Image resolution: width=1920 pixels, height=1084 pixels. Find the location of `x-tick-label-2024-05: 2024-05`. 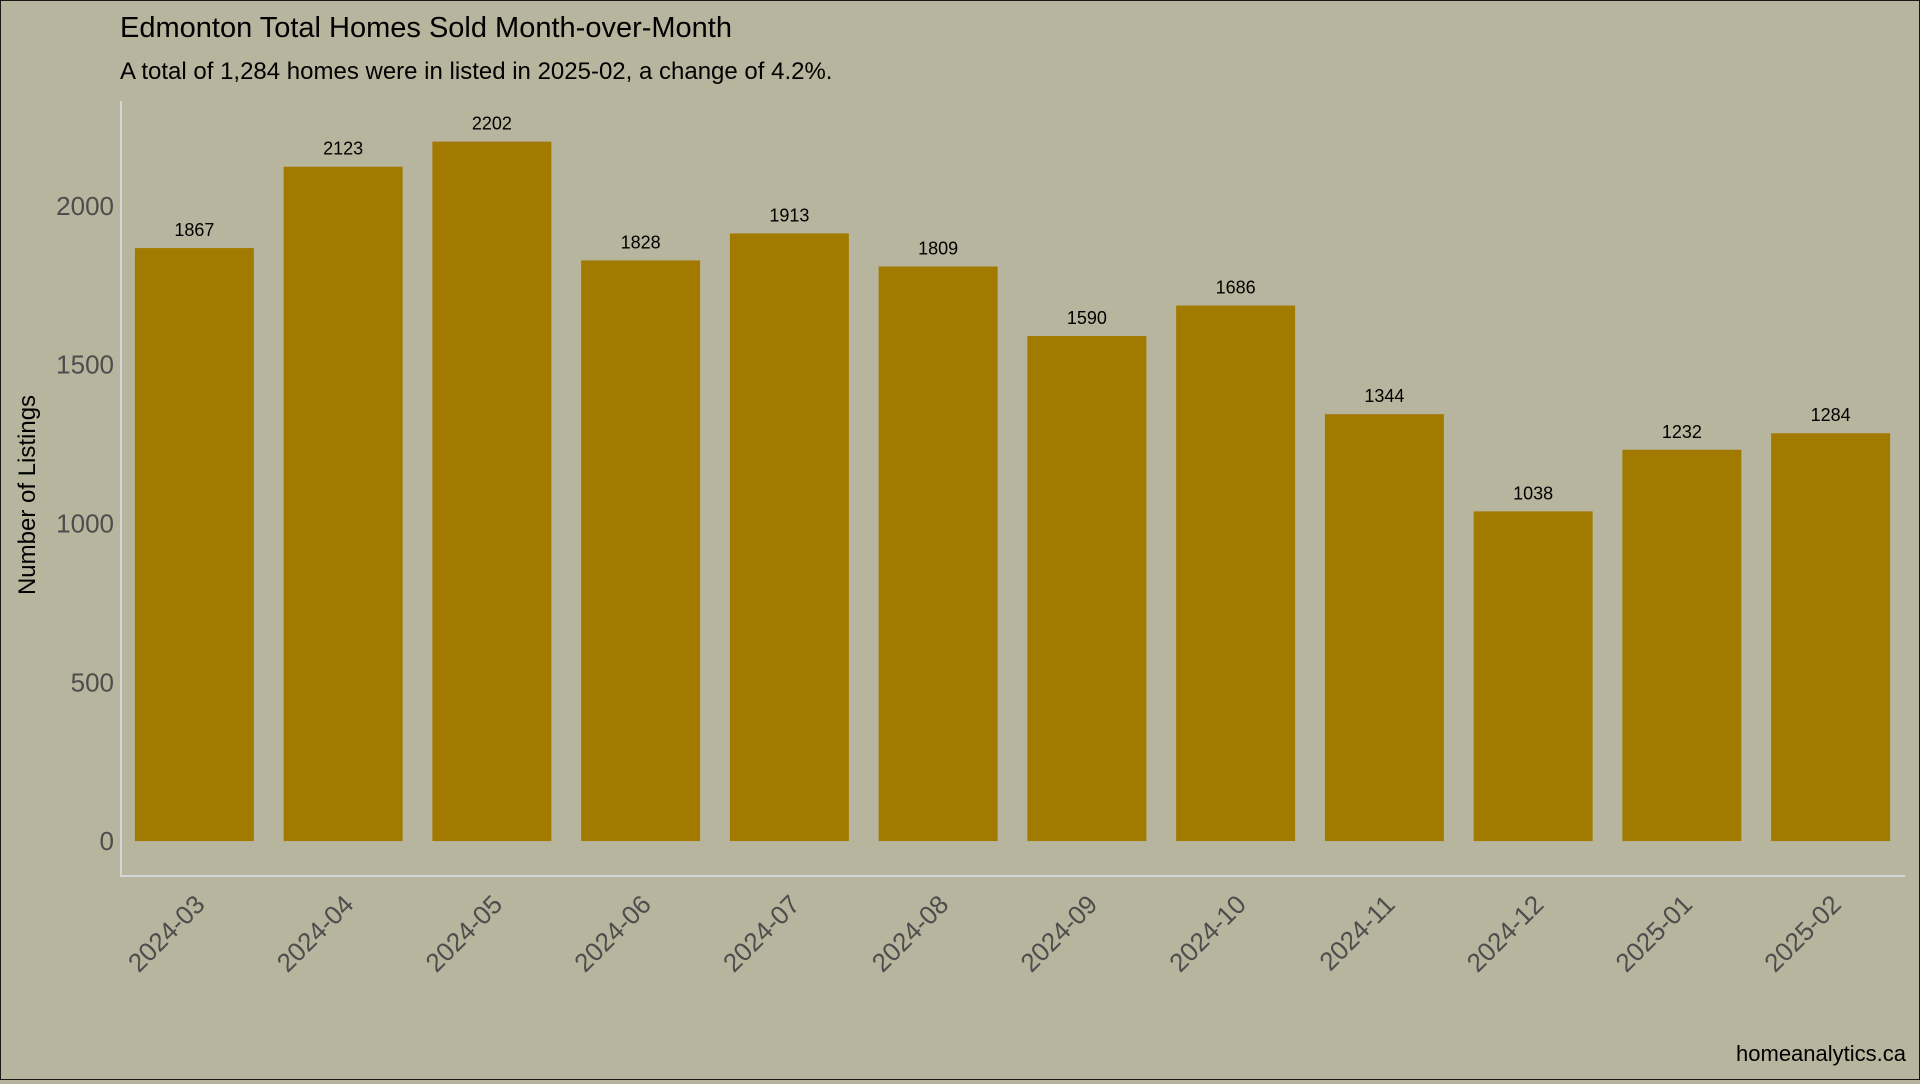

x-tick-label-2024-05: 2024-05 is located at coordinates (463, 933).